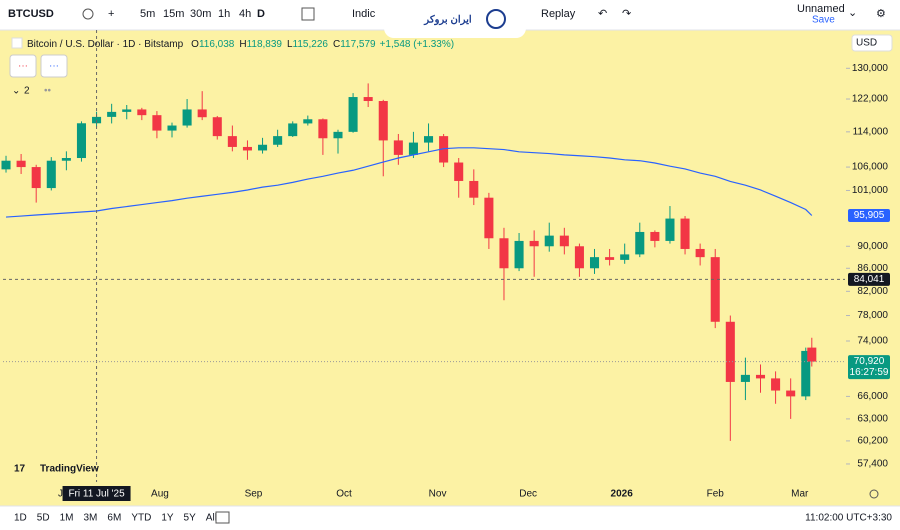 The image size is (900, 530). What do you see at coordinates (311, 44) in the screenshot?
I see `ohlc-value: 115,226` at bounding box center [311, 44].